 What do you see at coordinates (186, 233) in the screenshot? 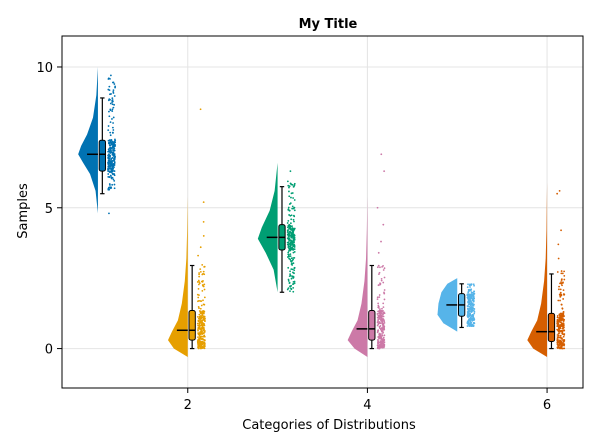
I see `category-2-cloud` at bounding box center [186, 233].